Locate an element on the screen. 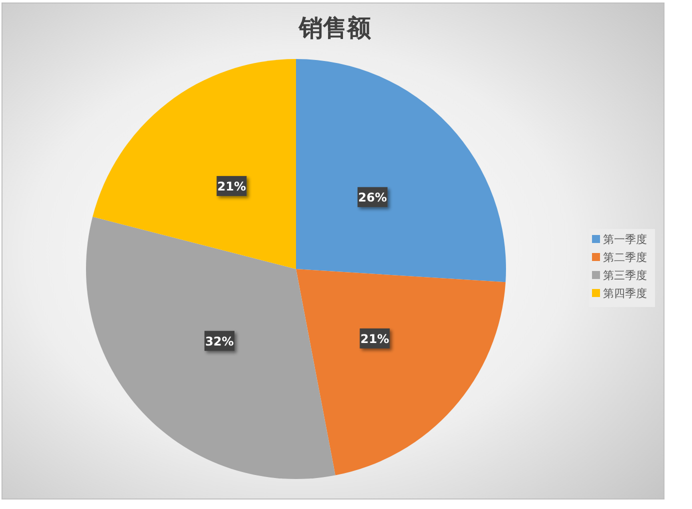 The image size is (692, 509). data-label: 26% is located at coordinates (372, 197).